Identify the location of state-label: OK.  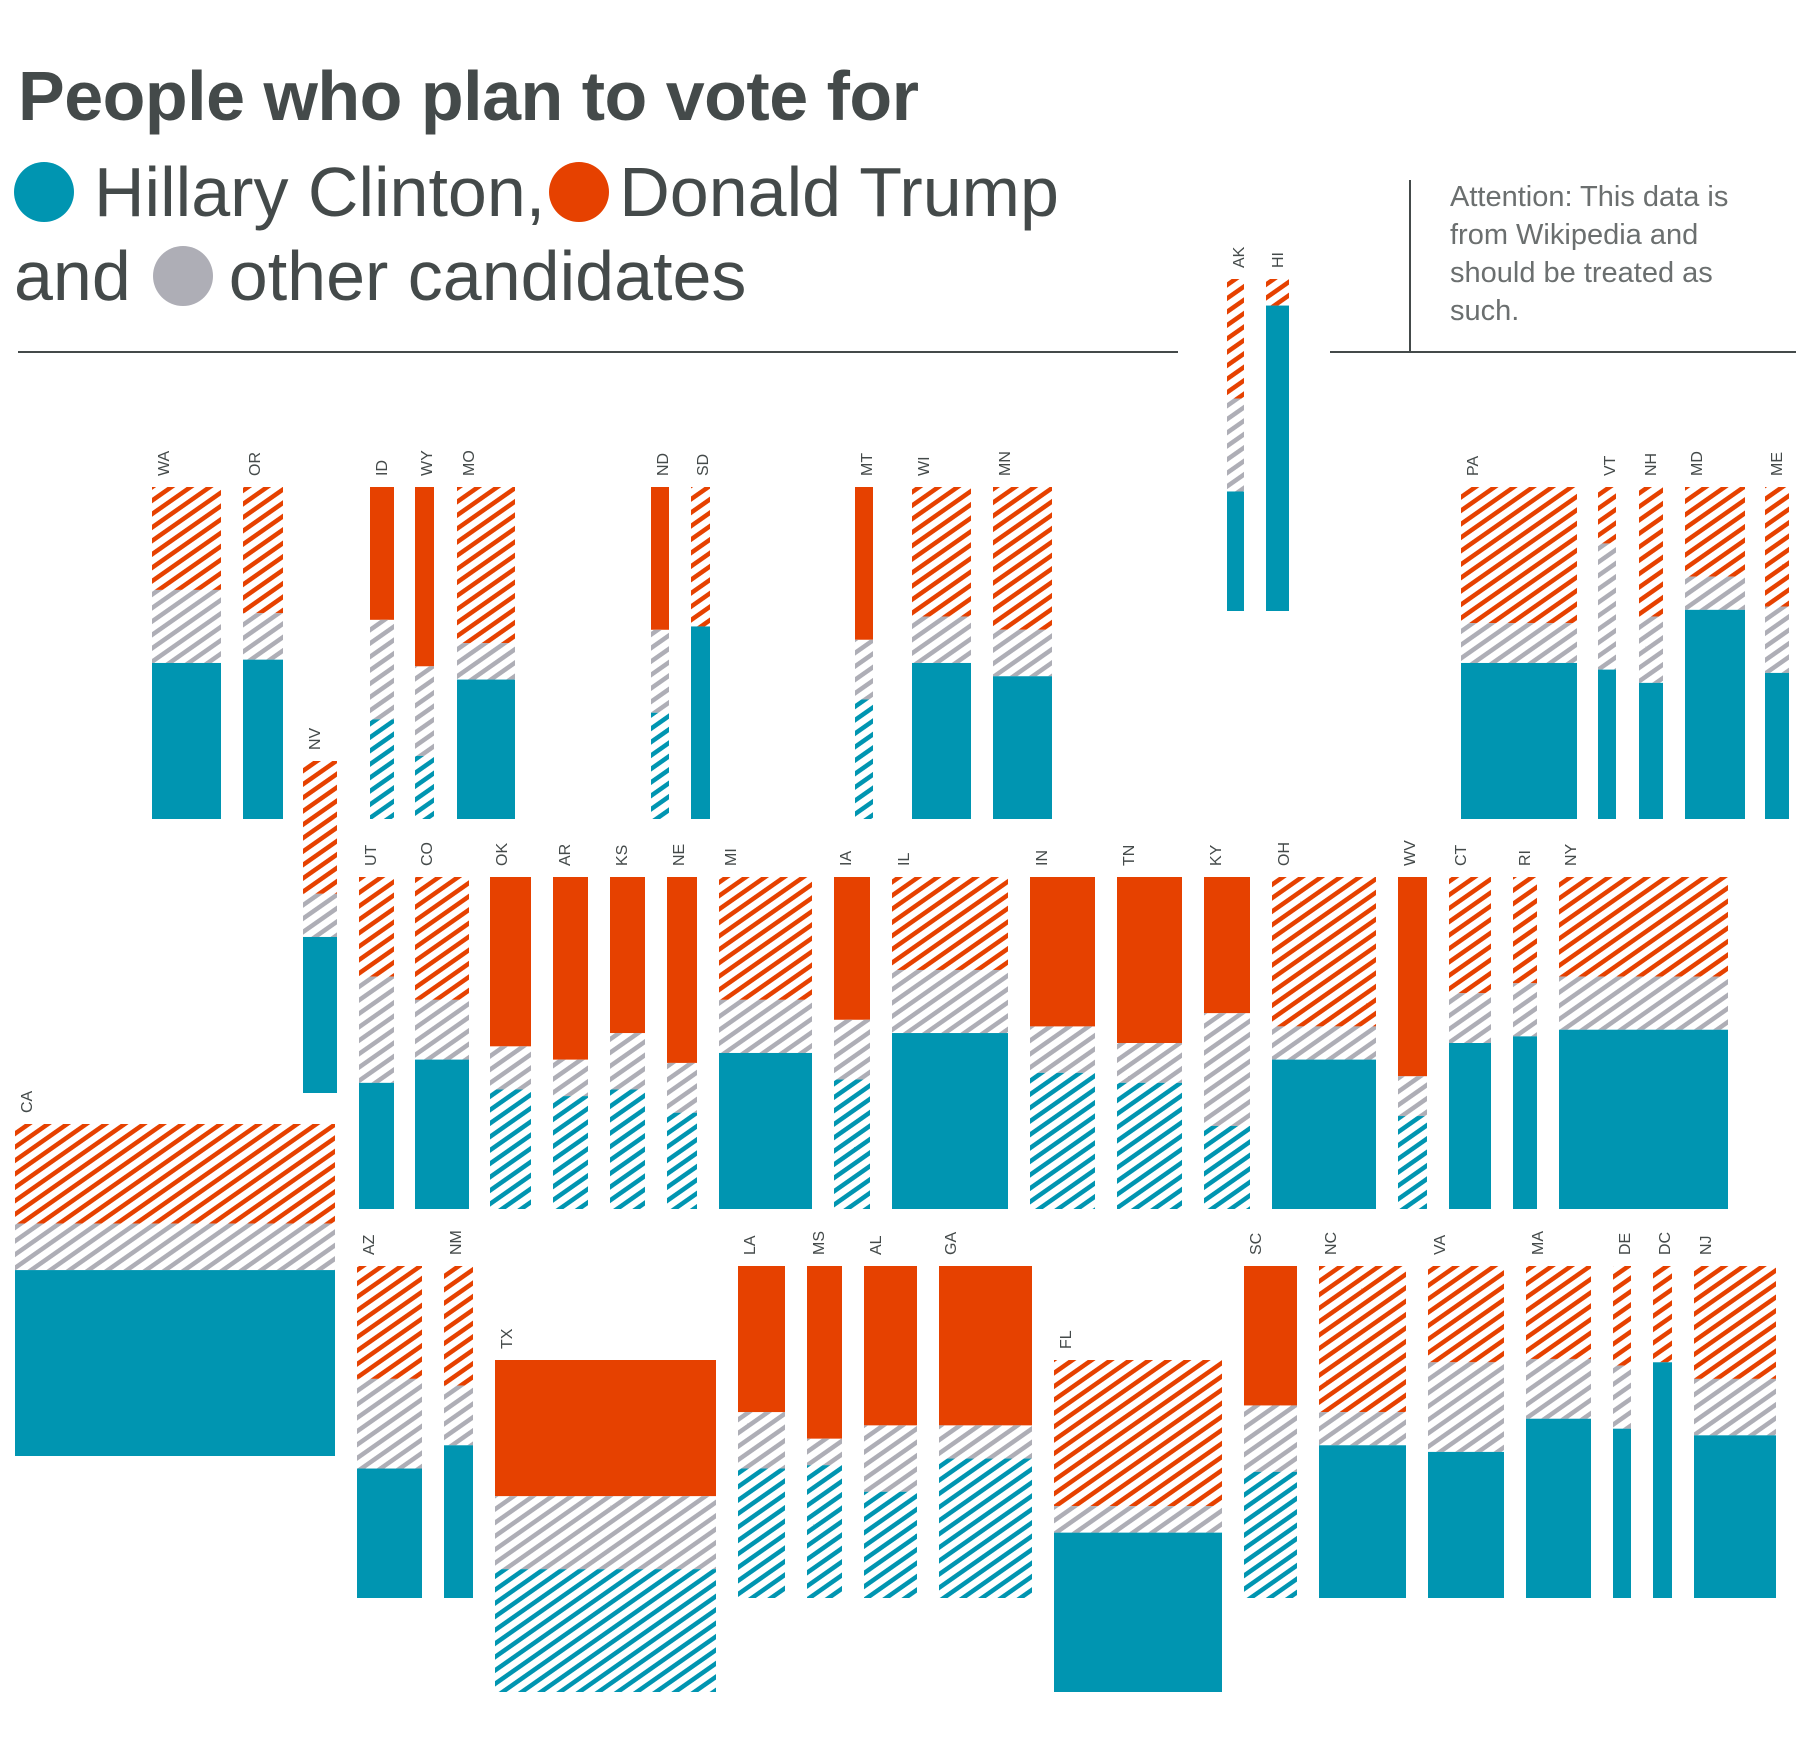
(502, 854).